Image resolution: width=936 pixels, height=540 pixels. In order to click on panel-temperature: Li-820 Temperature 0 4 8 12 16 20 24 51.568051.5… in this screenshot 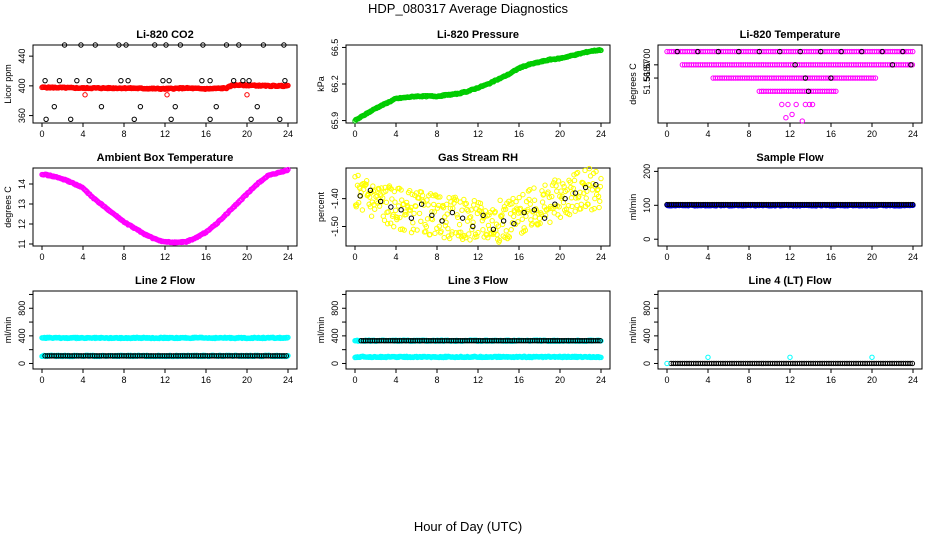, I will do `click(775, 84)`.